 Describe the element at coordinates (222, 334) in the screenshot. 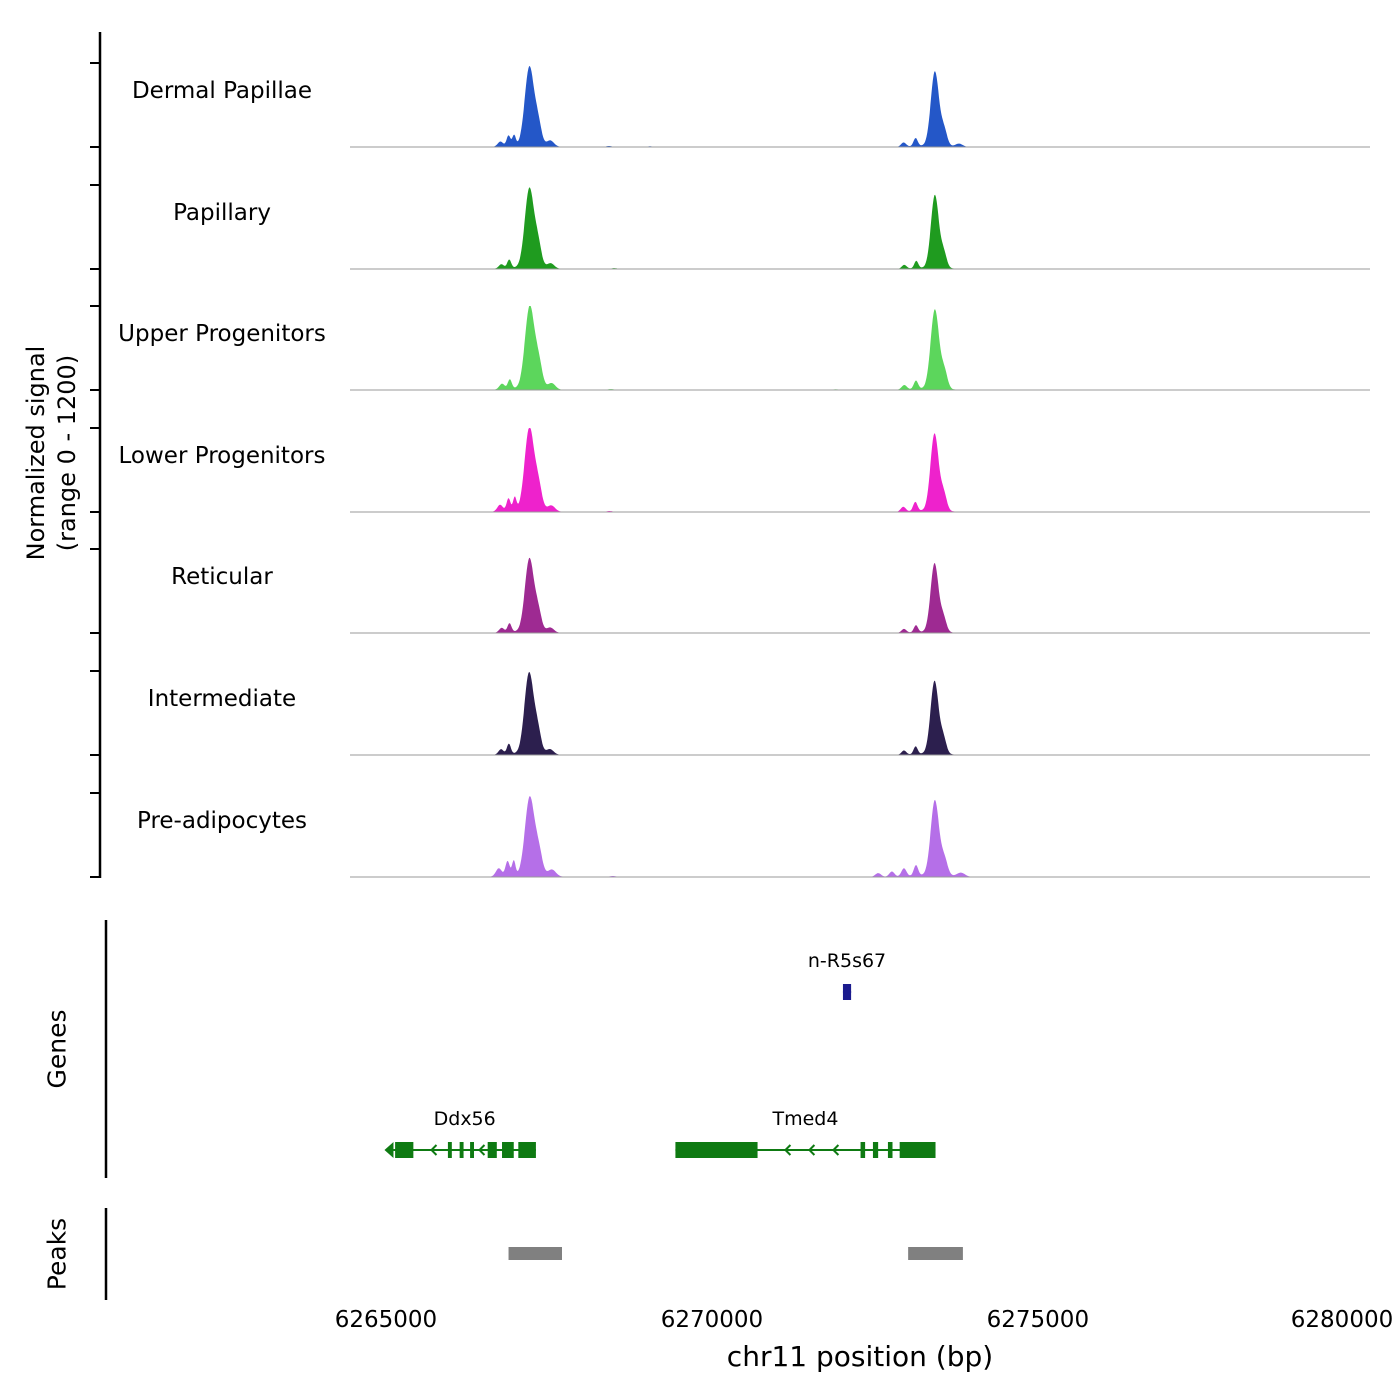

I see `track-label-upper-progenitors: Upper Progenitors` at that location.